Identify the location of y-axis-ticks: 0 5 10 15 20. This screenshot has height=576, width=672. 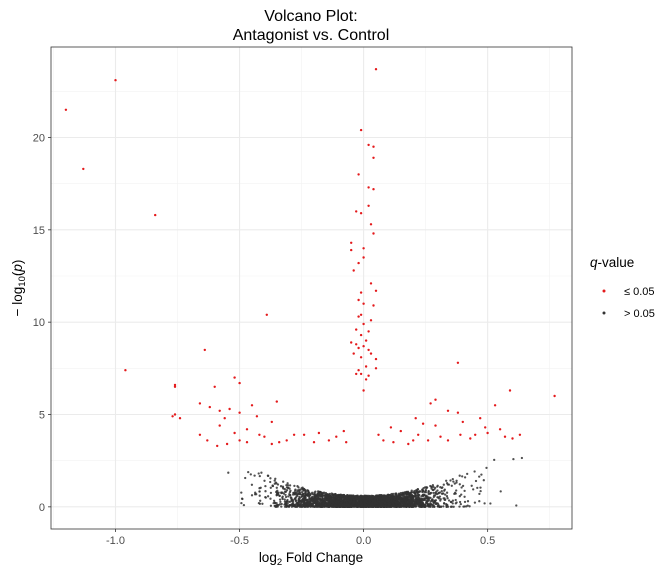
(42, 323).